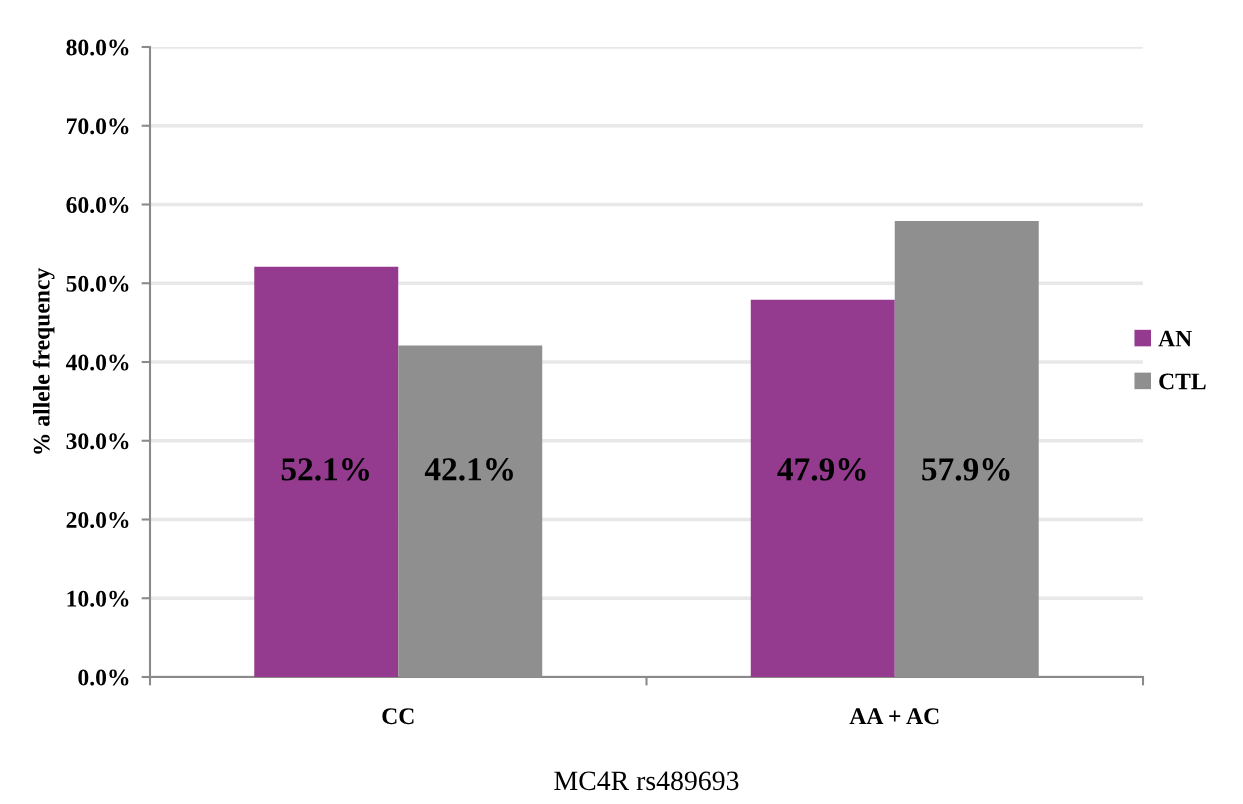  I want to click on y-tick-label: 10.0%, so click(98, 598).